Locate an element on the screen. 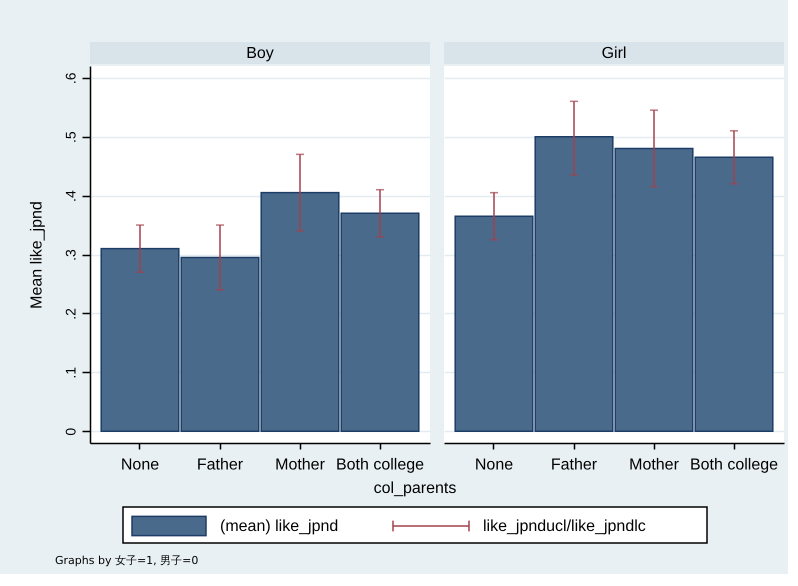 This screenshot has width=798, height=586. chart-title: Girl is located at coordinates (614, 53).